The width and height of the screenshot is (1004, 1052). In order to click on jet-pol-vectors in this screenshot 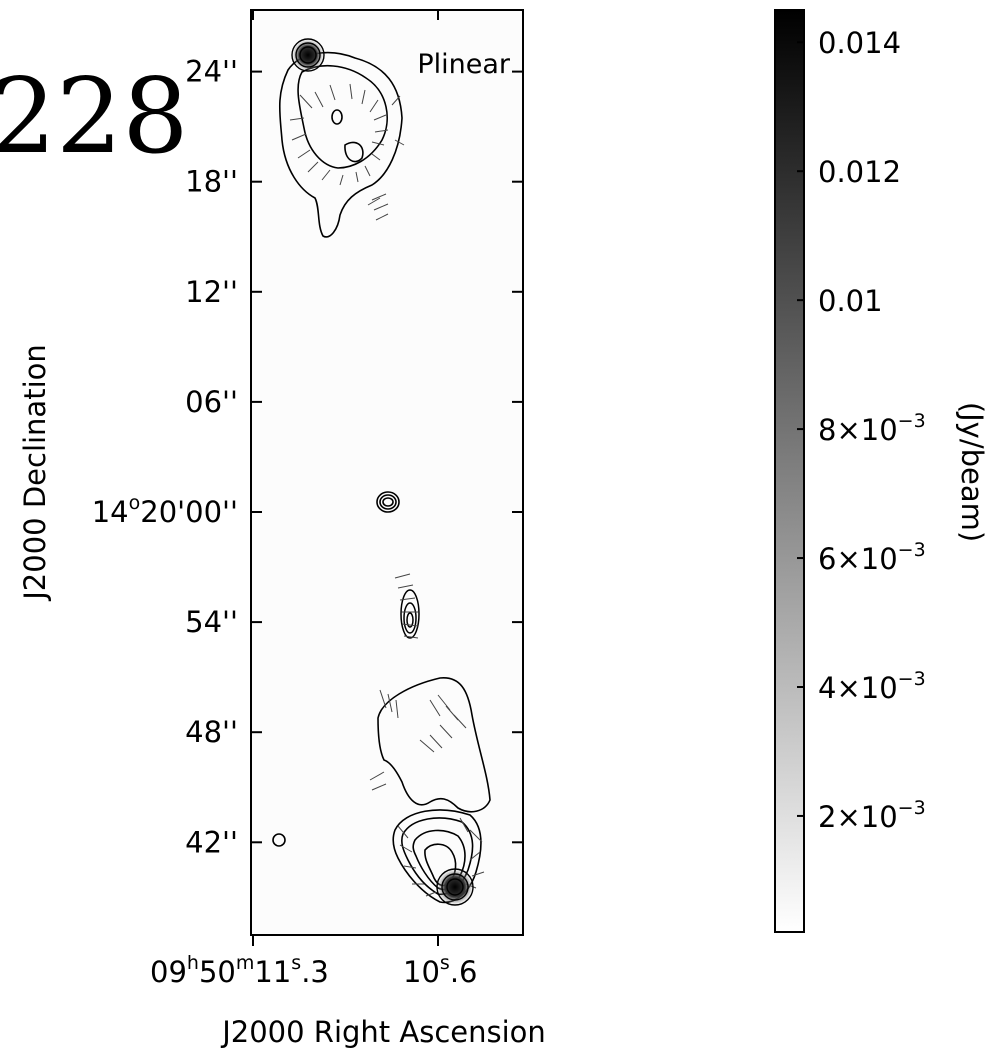, I will do `click(406, 606)`.